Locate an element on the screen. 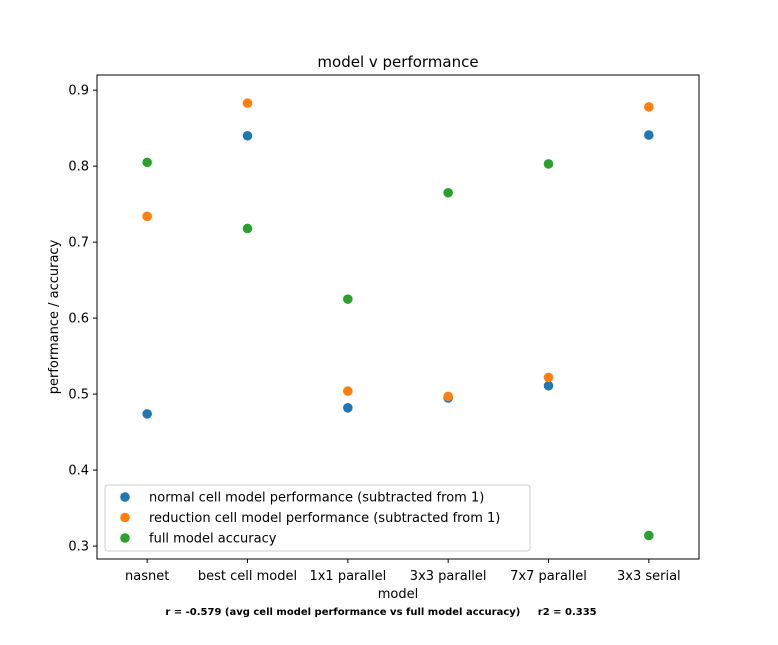 The height and width of the screenshot is (645, 778). x-tick-label: 1x1 parallel is located at coordinates (347, 576).